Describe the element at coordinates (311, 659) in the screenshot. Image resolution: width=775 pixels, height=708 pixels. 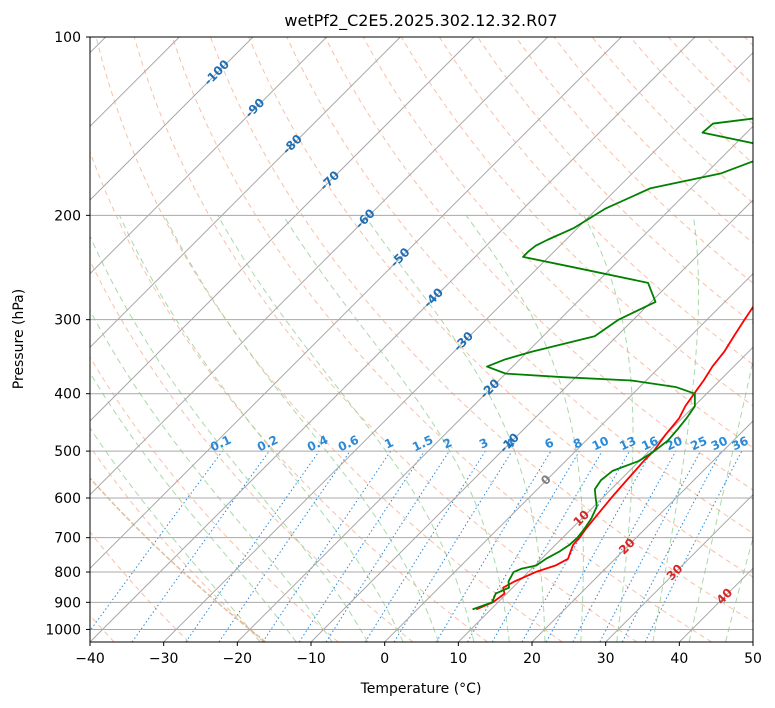
I see `x-tick-label: −10` at that location.